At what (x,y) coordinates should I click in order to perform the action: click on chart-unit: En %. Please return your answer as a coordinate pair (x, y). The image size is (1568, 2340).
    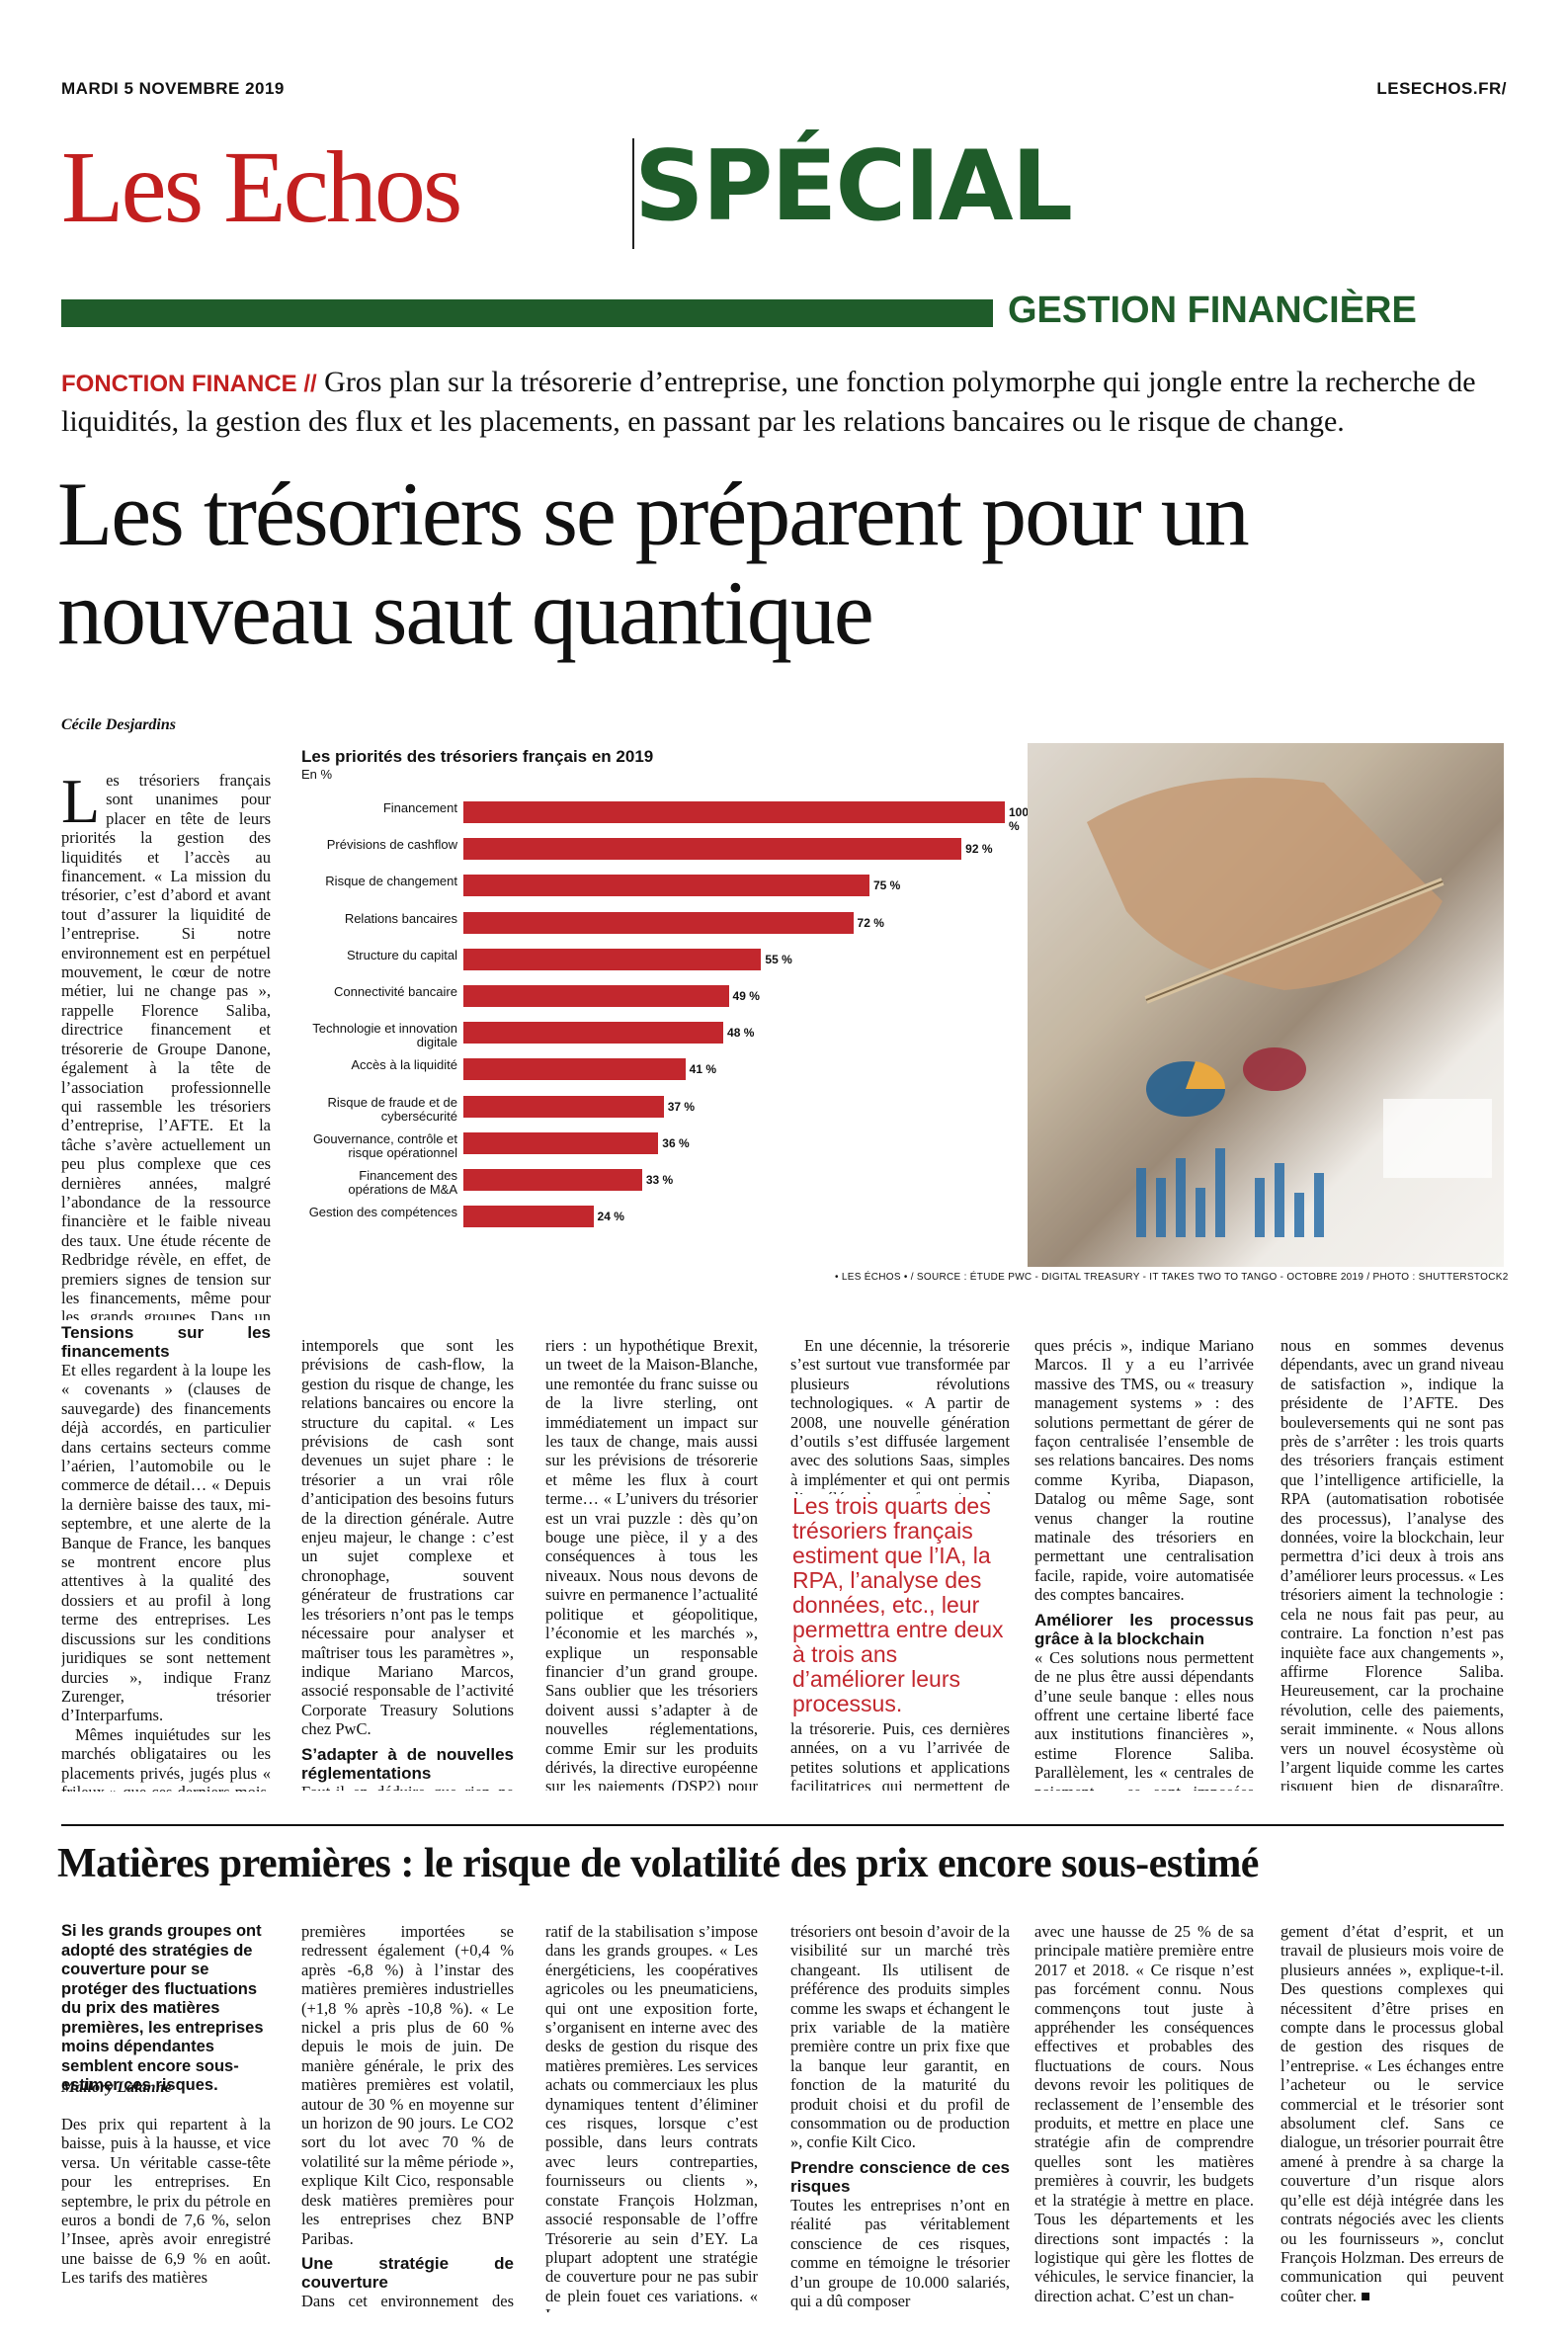
    Looking at the image, I should click on (317, 774).